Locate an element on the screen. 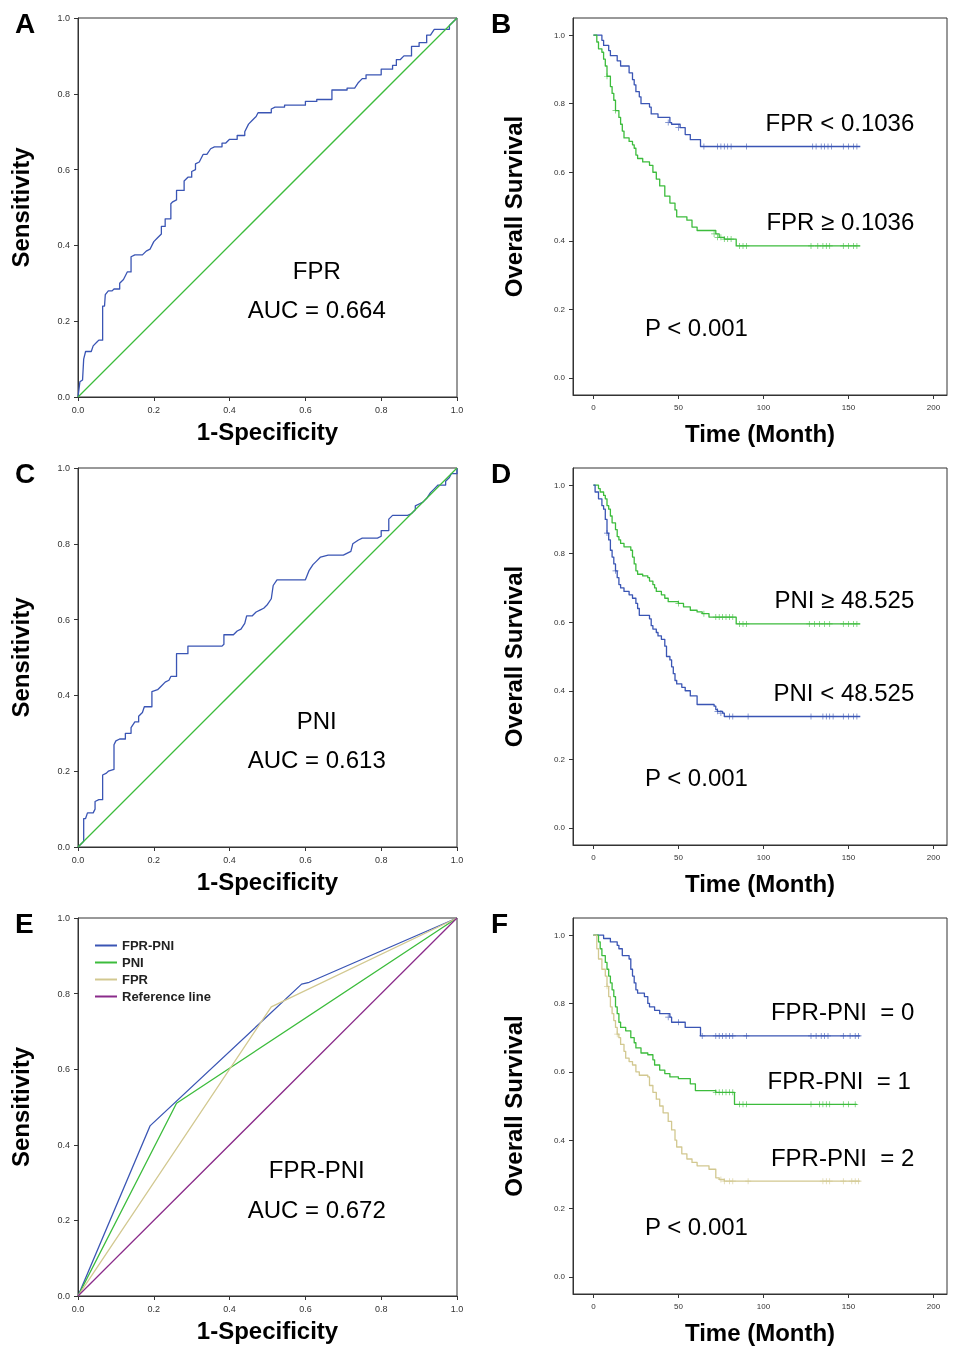 Image resolution: width=953 pixels, height=1349 pixels. annotation: FPR is located at coordinates (316, 270).